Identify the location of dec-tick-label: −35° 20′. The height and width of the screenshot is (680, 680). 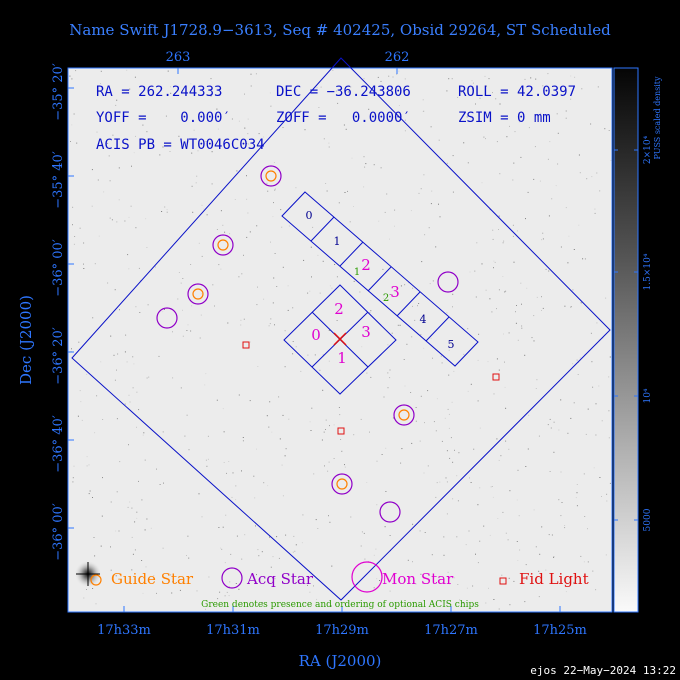
(58, 92).